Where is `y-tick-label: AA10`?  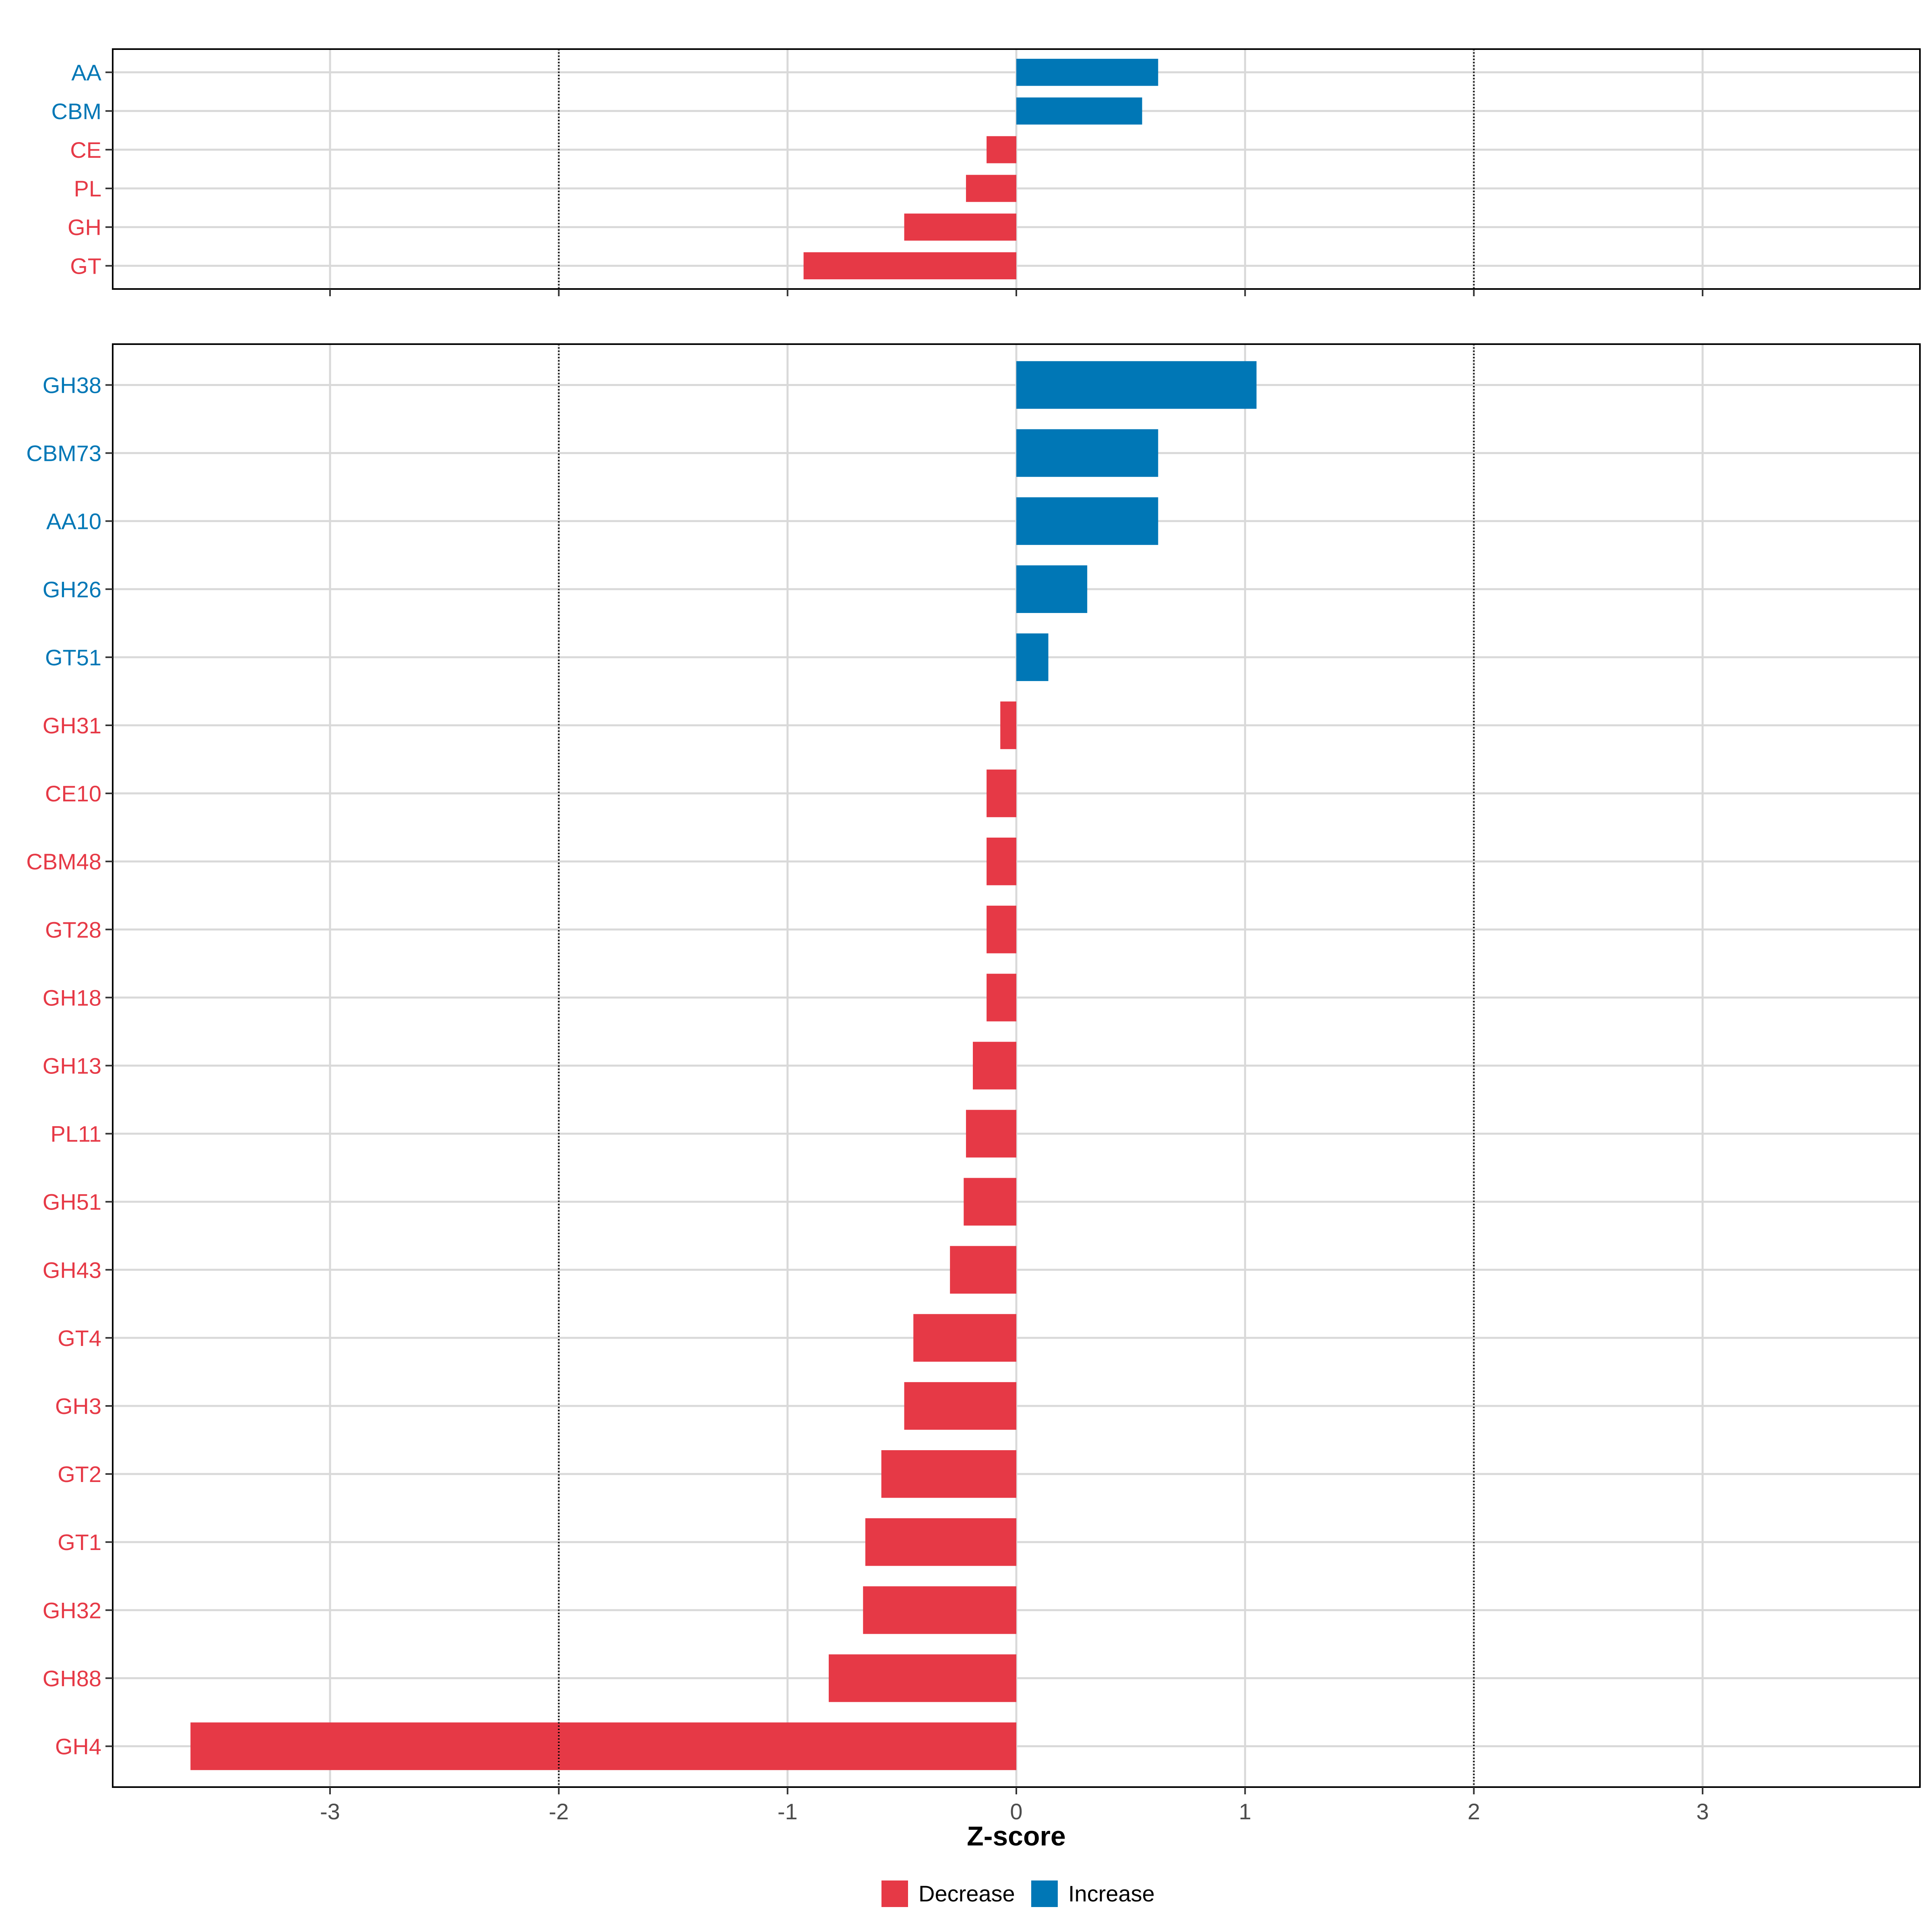
y-tick-label: AA10 is located at coordinates (73, 521).